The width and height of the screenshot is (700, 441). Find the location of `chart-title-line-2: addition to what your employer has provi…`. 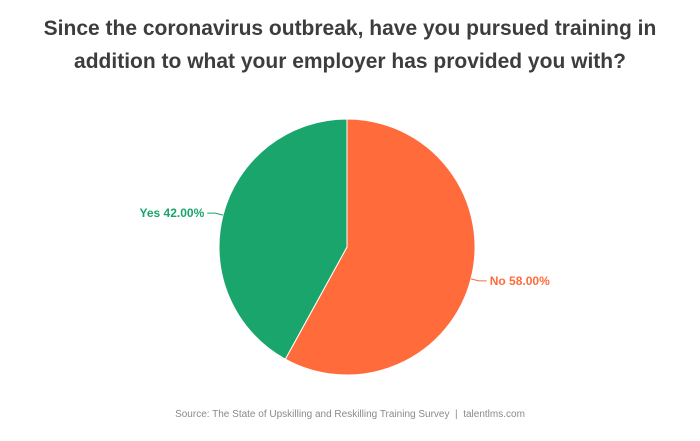

chart-title-line-2: addition to what your employer has provi… is located at coordinates (350, 61).